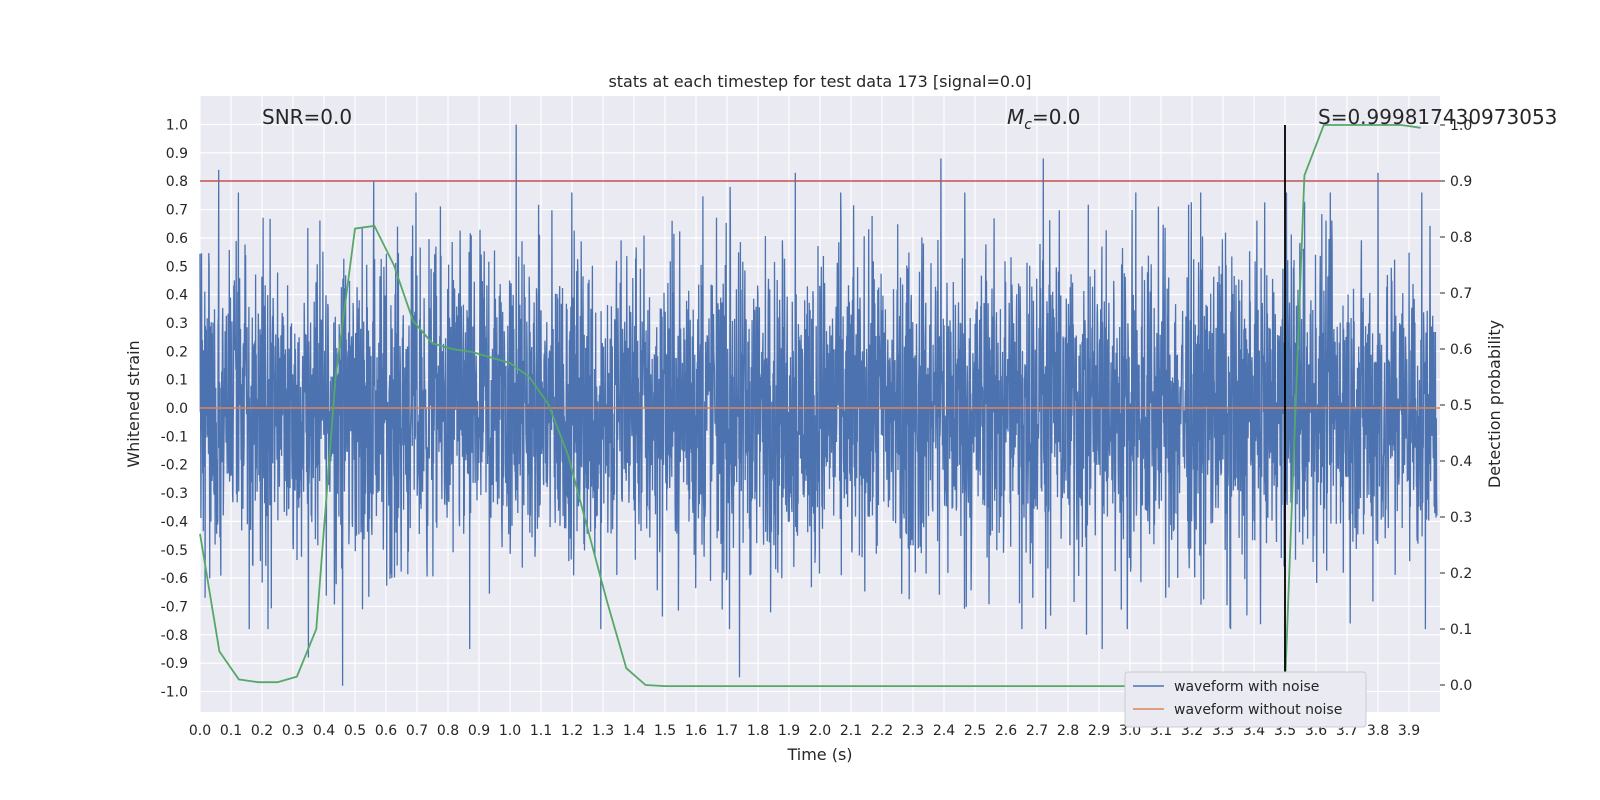  What do you see at coordinates (1461, 294) in the screenshot?
I see `y2-tick-label: 0.7` at bounding box center [1461, 294].